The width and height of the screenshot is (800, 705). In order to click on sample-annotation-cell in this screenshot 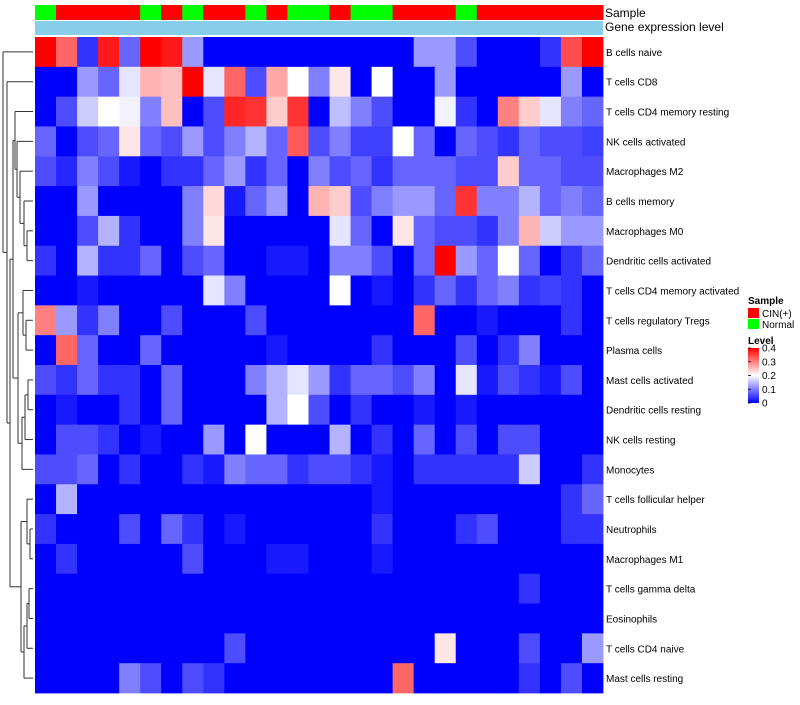, I will do `click(424, 12)`.